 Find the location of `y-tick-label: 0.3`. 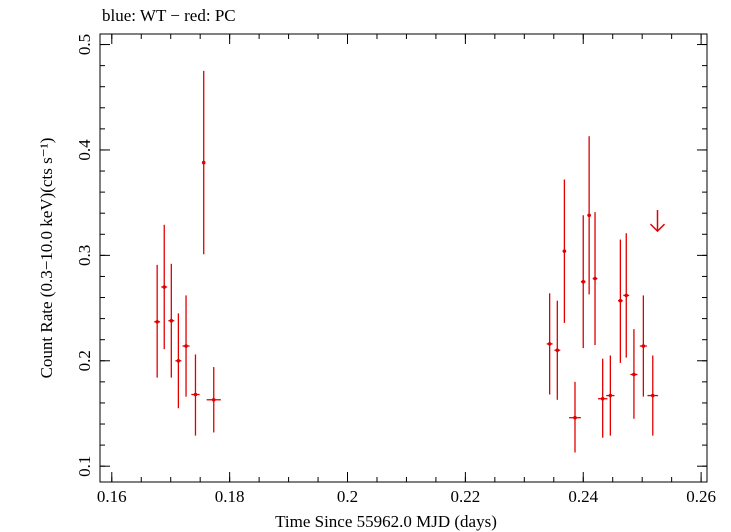

y-tick-label: 0.3 is located at coordinates (84, 255).